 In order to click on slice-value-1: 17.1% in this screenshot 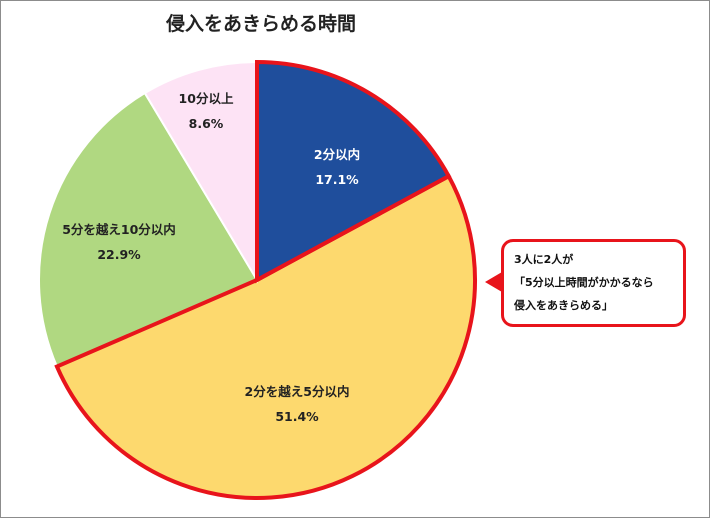, I will do `click(337, 179)`.